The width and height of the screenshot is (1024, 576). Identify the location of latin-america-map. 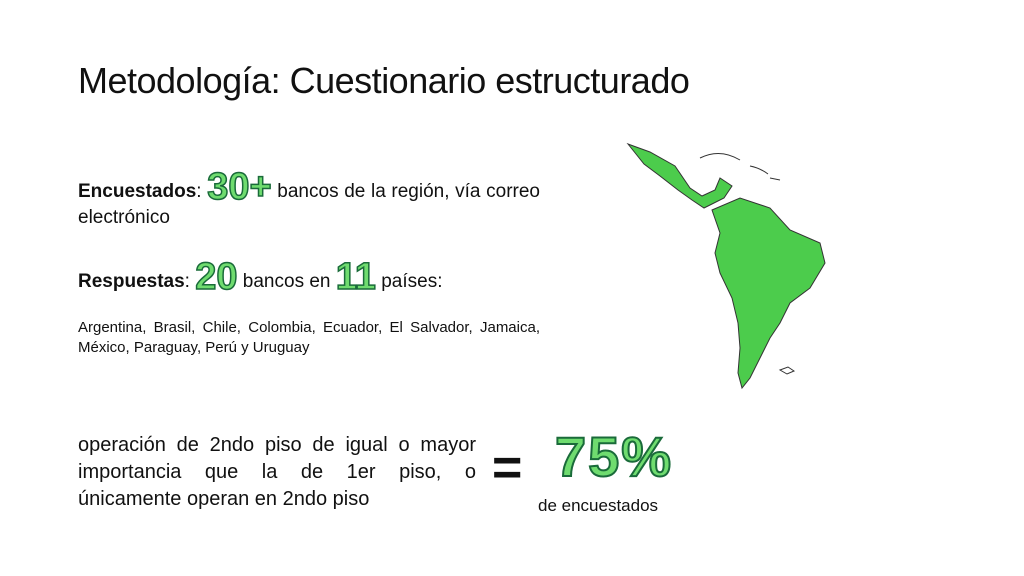
(726, 266).